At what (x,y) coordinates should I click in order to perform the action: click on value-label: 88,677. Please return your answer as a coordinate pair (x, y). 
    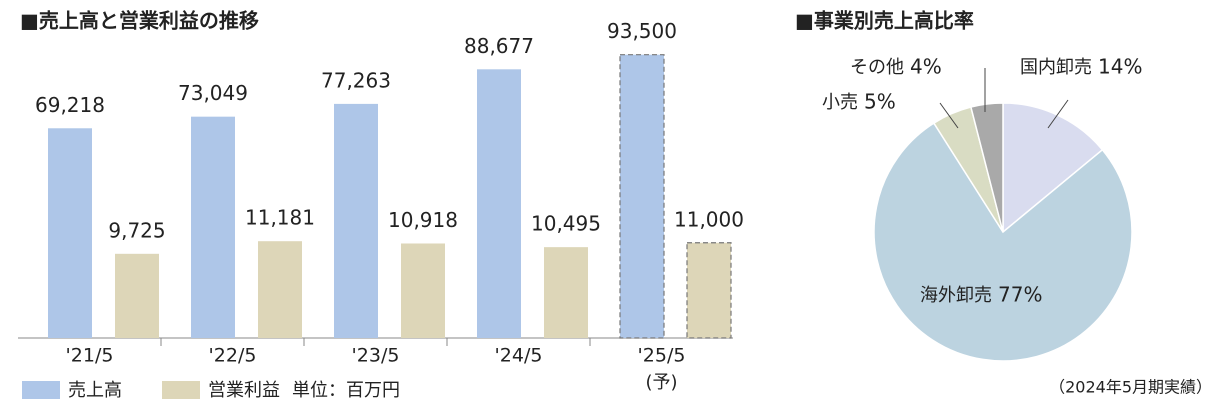
    Looking at the image, I should click on (499, 46).